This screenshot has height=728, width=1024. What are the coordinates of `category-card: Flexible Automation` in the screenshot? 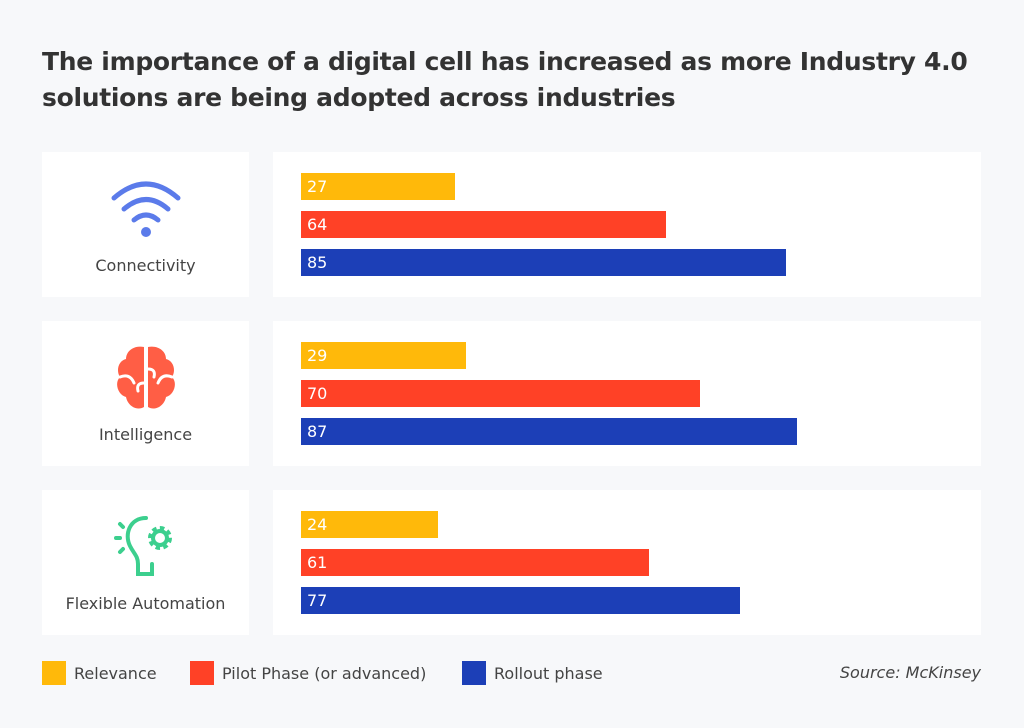 It's located at (145, 562).